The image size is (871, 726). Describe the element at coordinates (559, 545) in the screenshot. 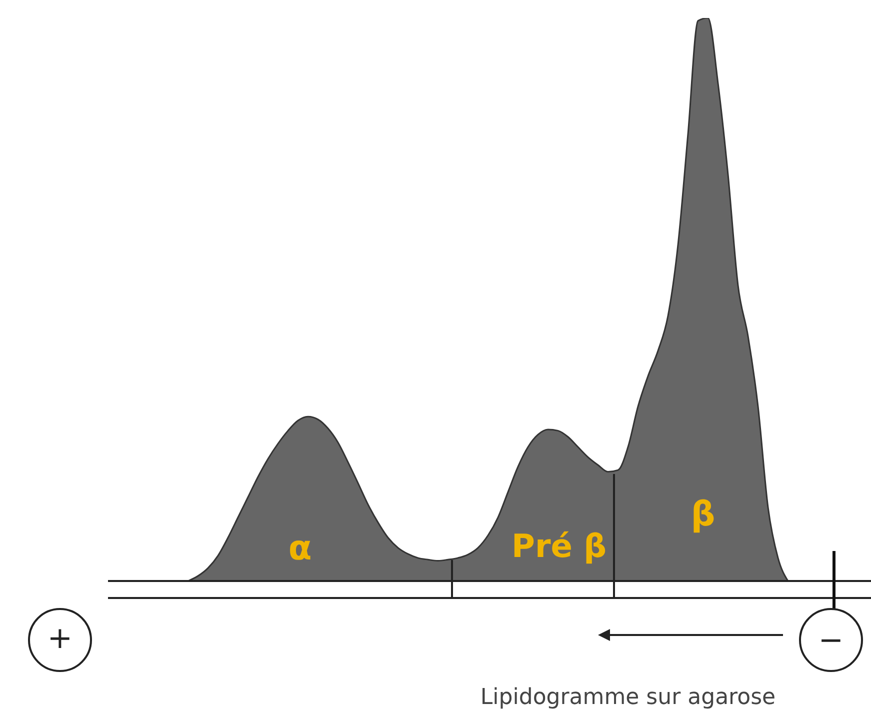

I see `annotation: Pré β` at that location.